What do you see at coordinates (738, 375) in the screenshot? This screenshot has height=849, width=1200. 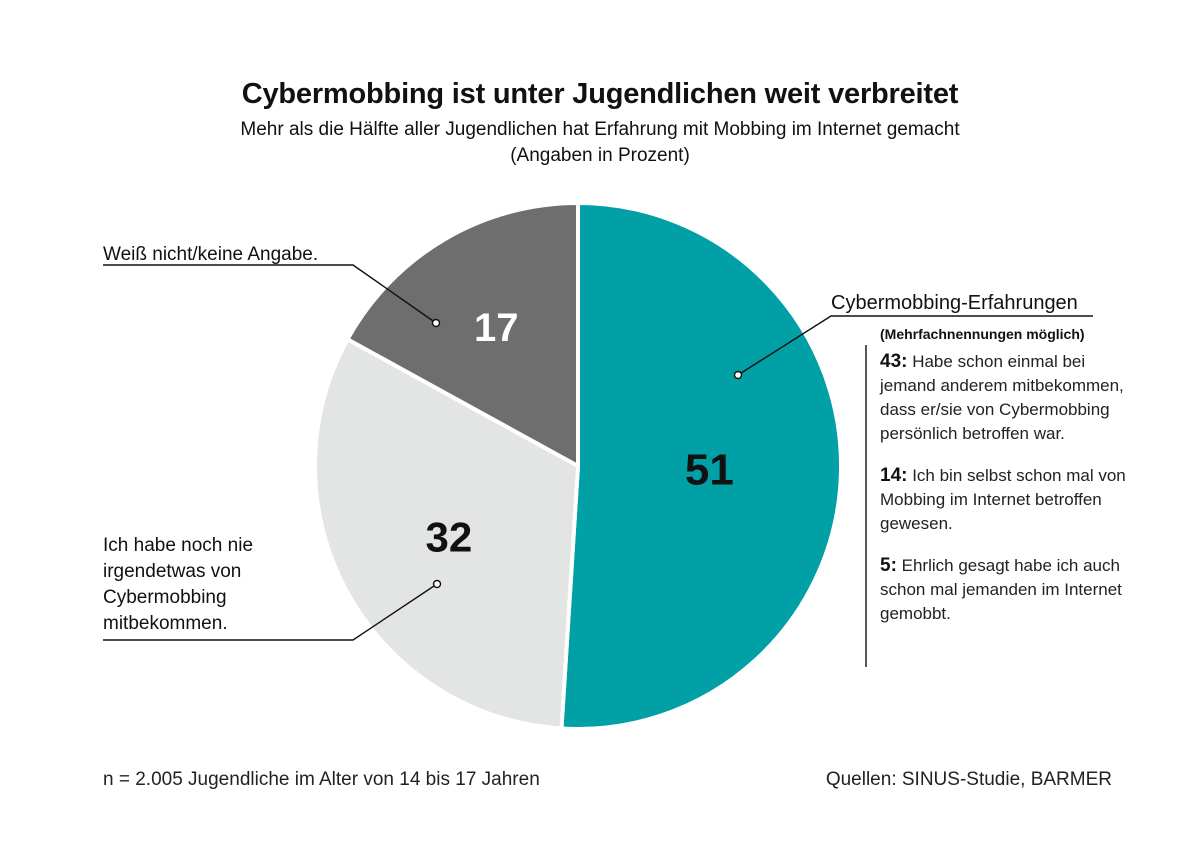 I see `leader-dot-cyber` at bounding box center [738, 375].